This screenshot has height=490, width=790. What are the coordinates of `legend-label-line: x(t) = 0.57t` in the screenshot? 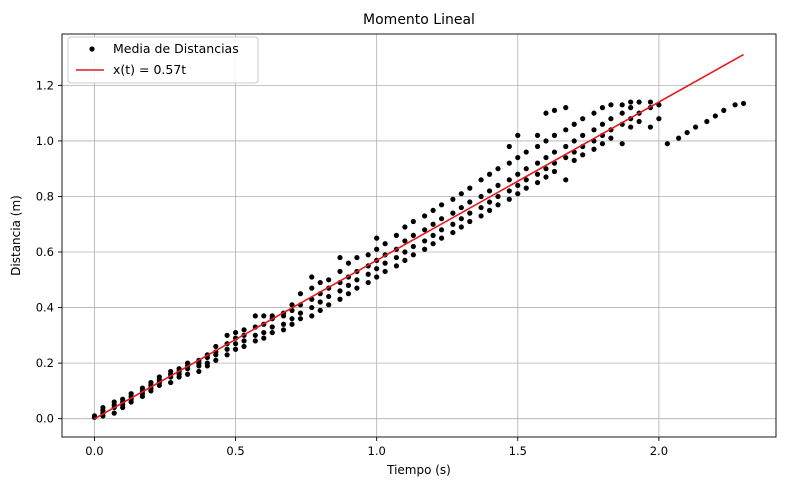 It's located at (149, 69).